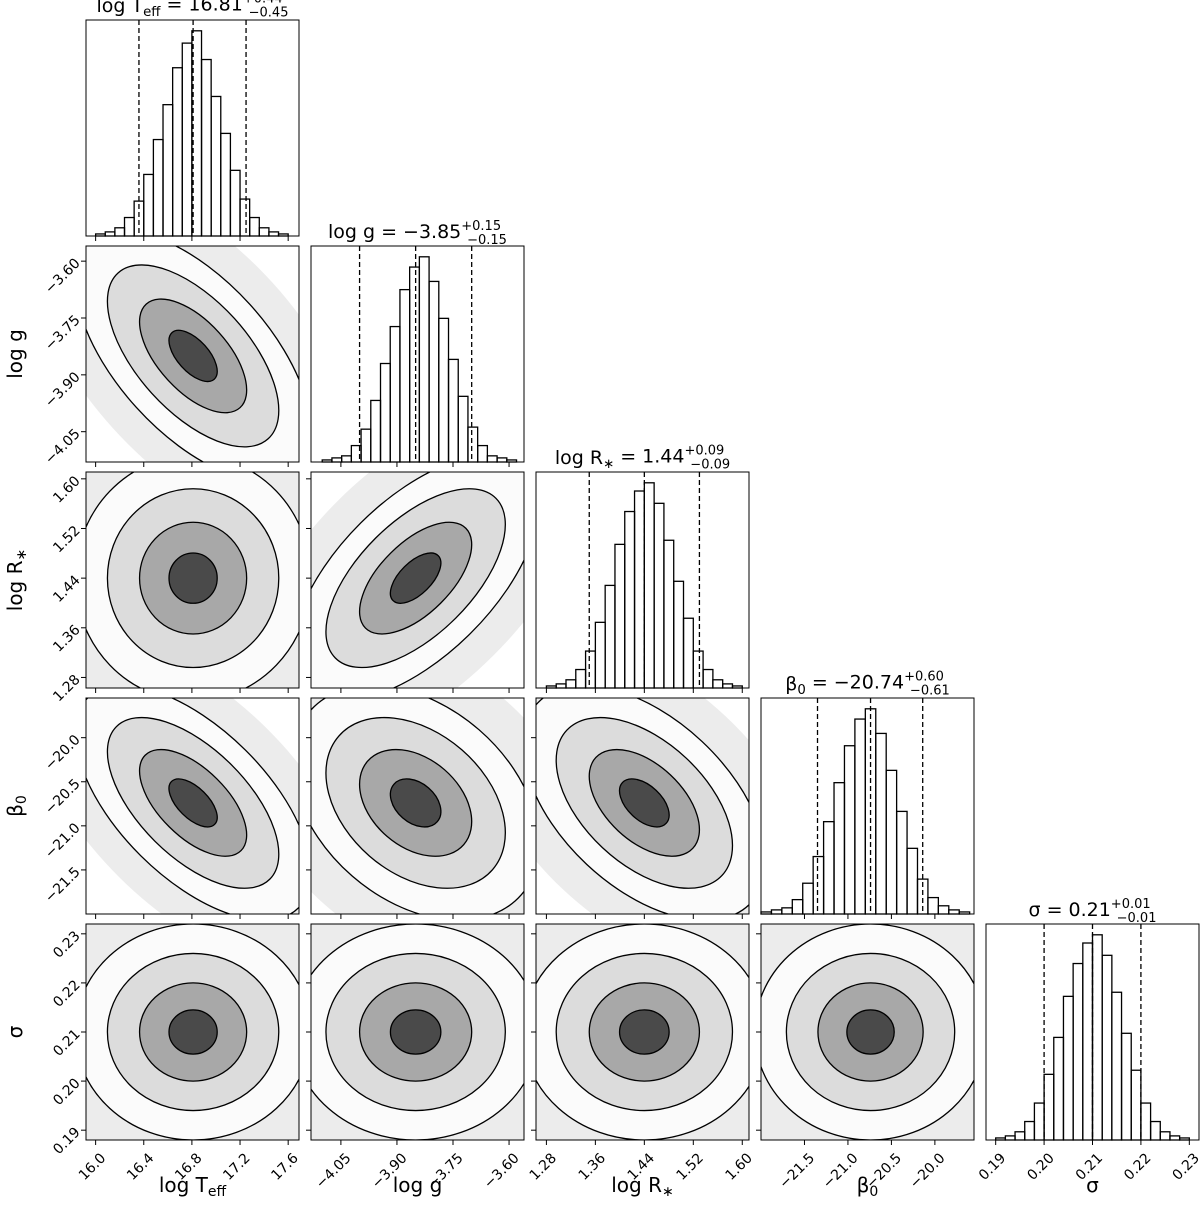  I want to click on y-tick-label: 0.22, so click(66, 993).